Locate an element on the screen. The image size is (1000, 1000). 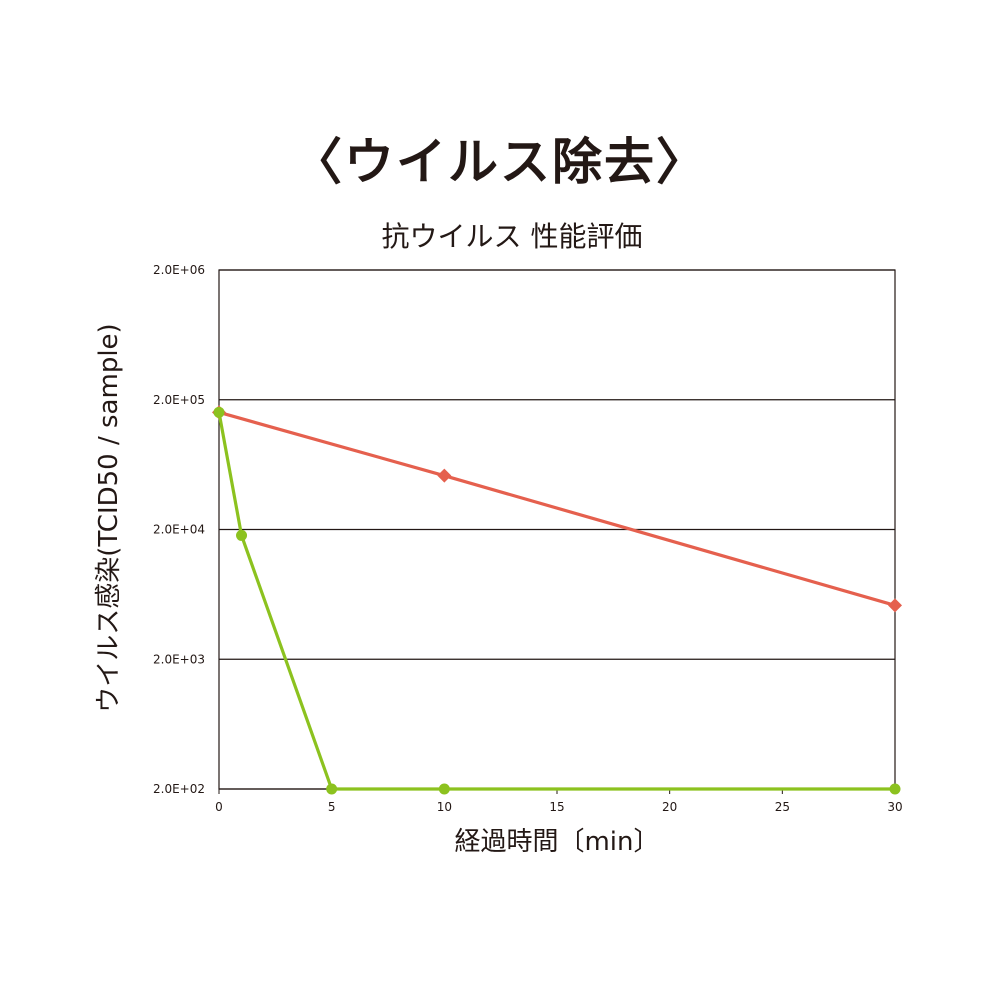
x-tick-label: 20 is located at coordinates (669, 807).